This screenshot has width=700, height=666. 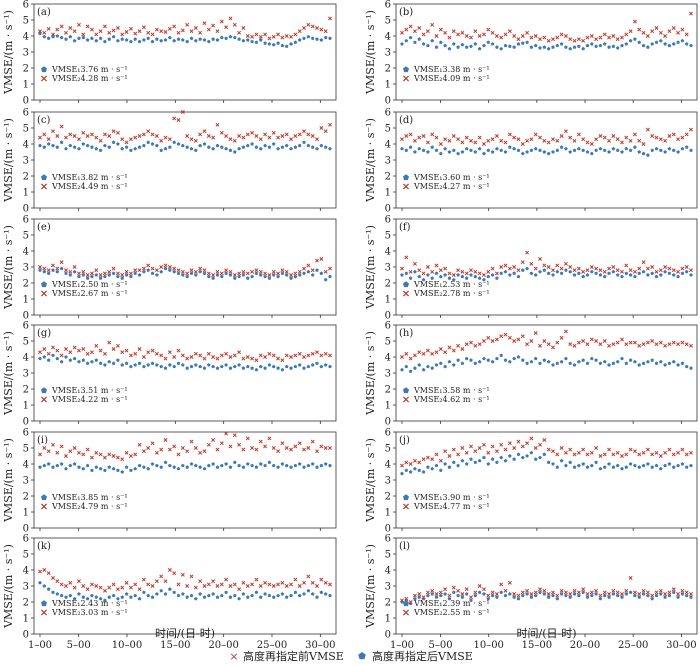 I want to click on legend-marker-after, so click(x=44, y=284).